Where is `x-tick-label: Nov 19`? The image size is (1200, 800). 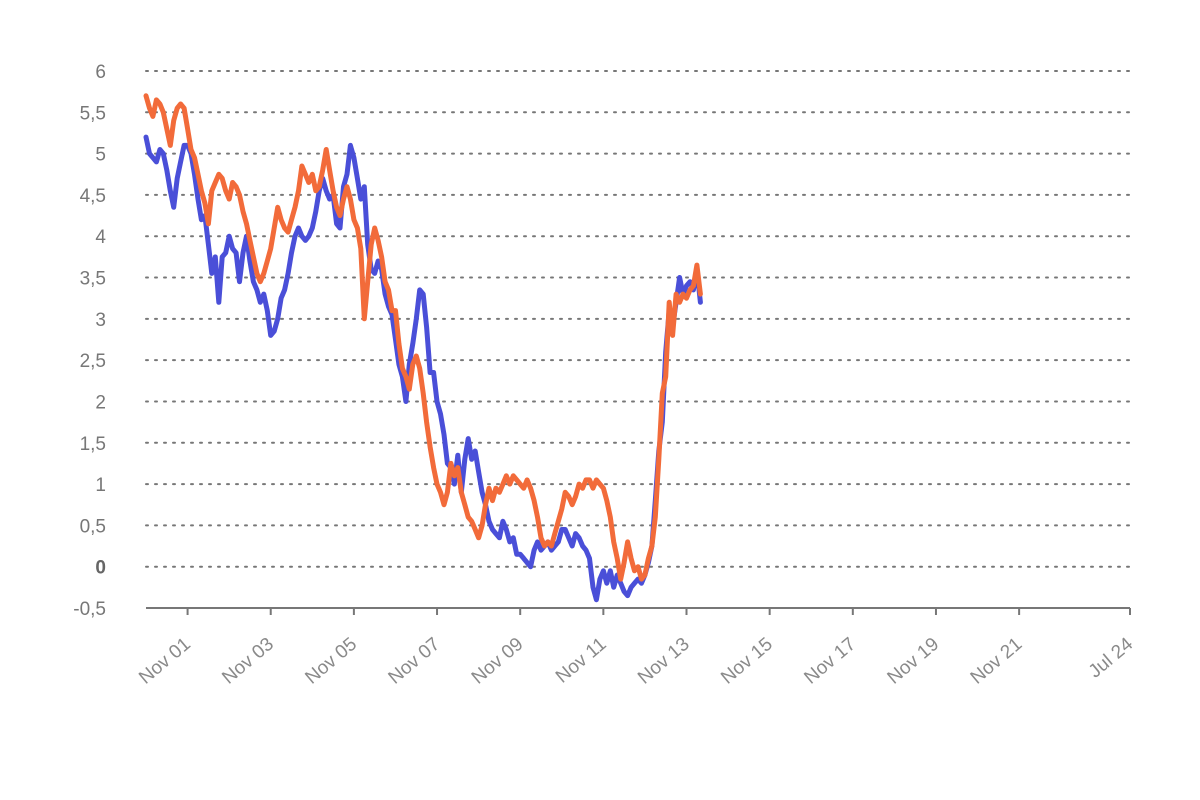
x-tick-label: Nov 19 is located at coordinates (914, 661).